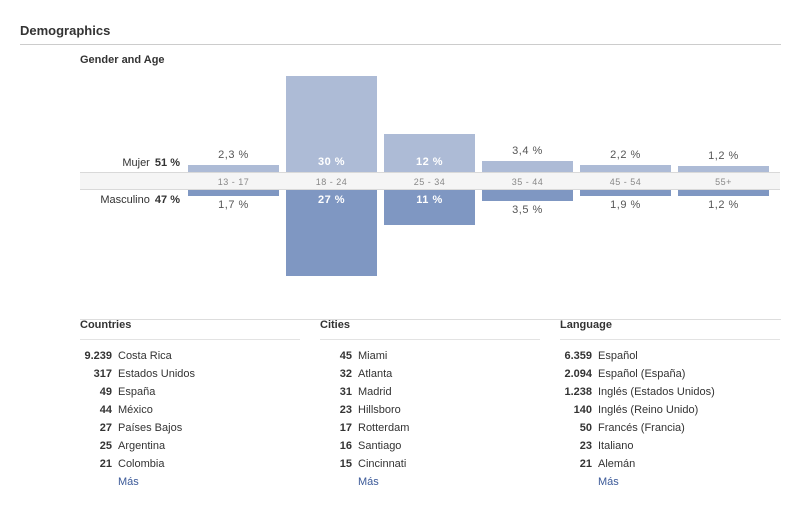  Describe the element at coordinates (190, 359) in the screenshot. I see `country-row: 9.239 Costa Rica` at that location.